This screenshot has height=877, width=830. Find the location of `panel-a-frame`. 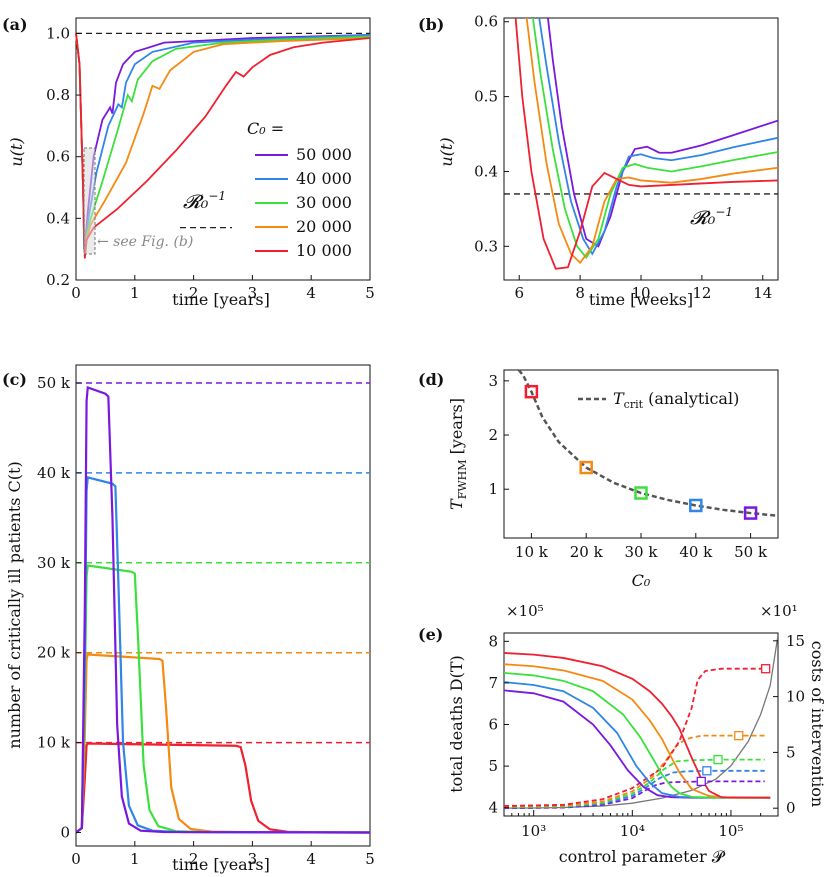

panel-a-frame is located at coordinates (223, 149).